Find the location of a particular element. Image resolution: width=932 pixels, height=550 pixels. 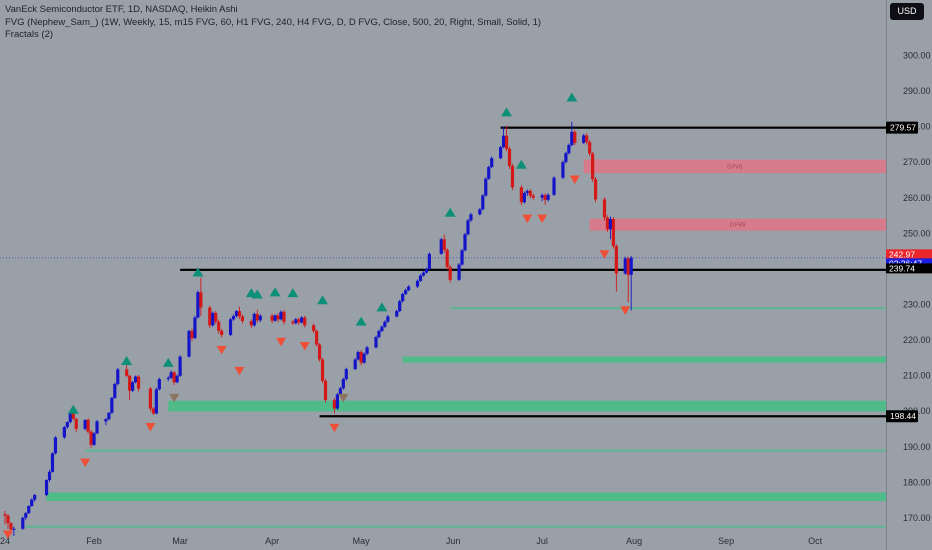

price-tick-label: 290.00 is located at coordinates (917, 91).